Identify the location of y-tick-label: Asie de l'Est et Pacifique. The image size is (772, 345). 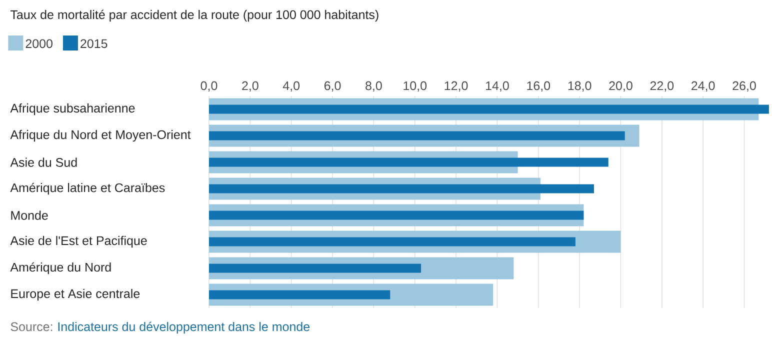
(78, 242).